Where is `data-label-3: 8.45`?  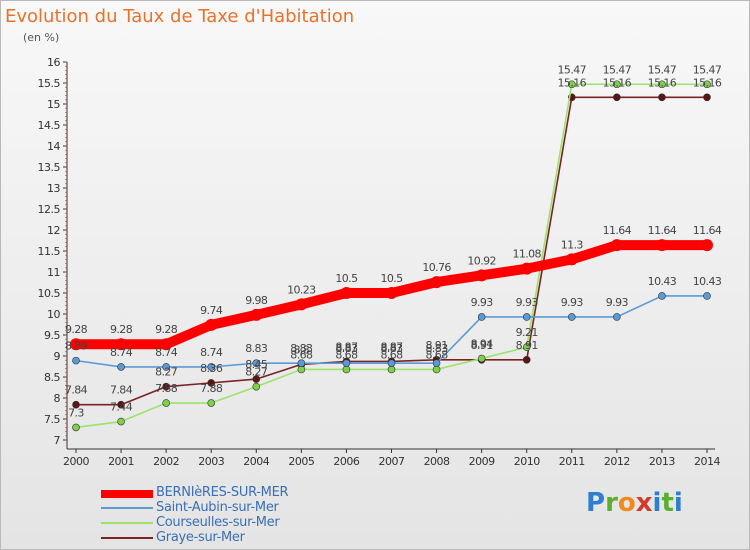 data-label-3: 8.45 is located at coordinates (256, 364).